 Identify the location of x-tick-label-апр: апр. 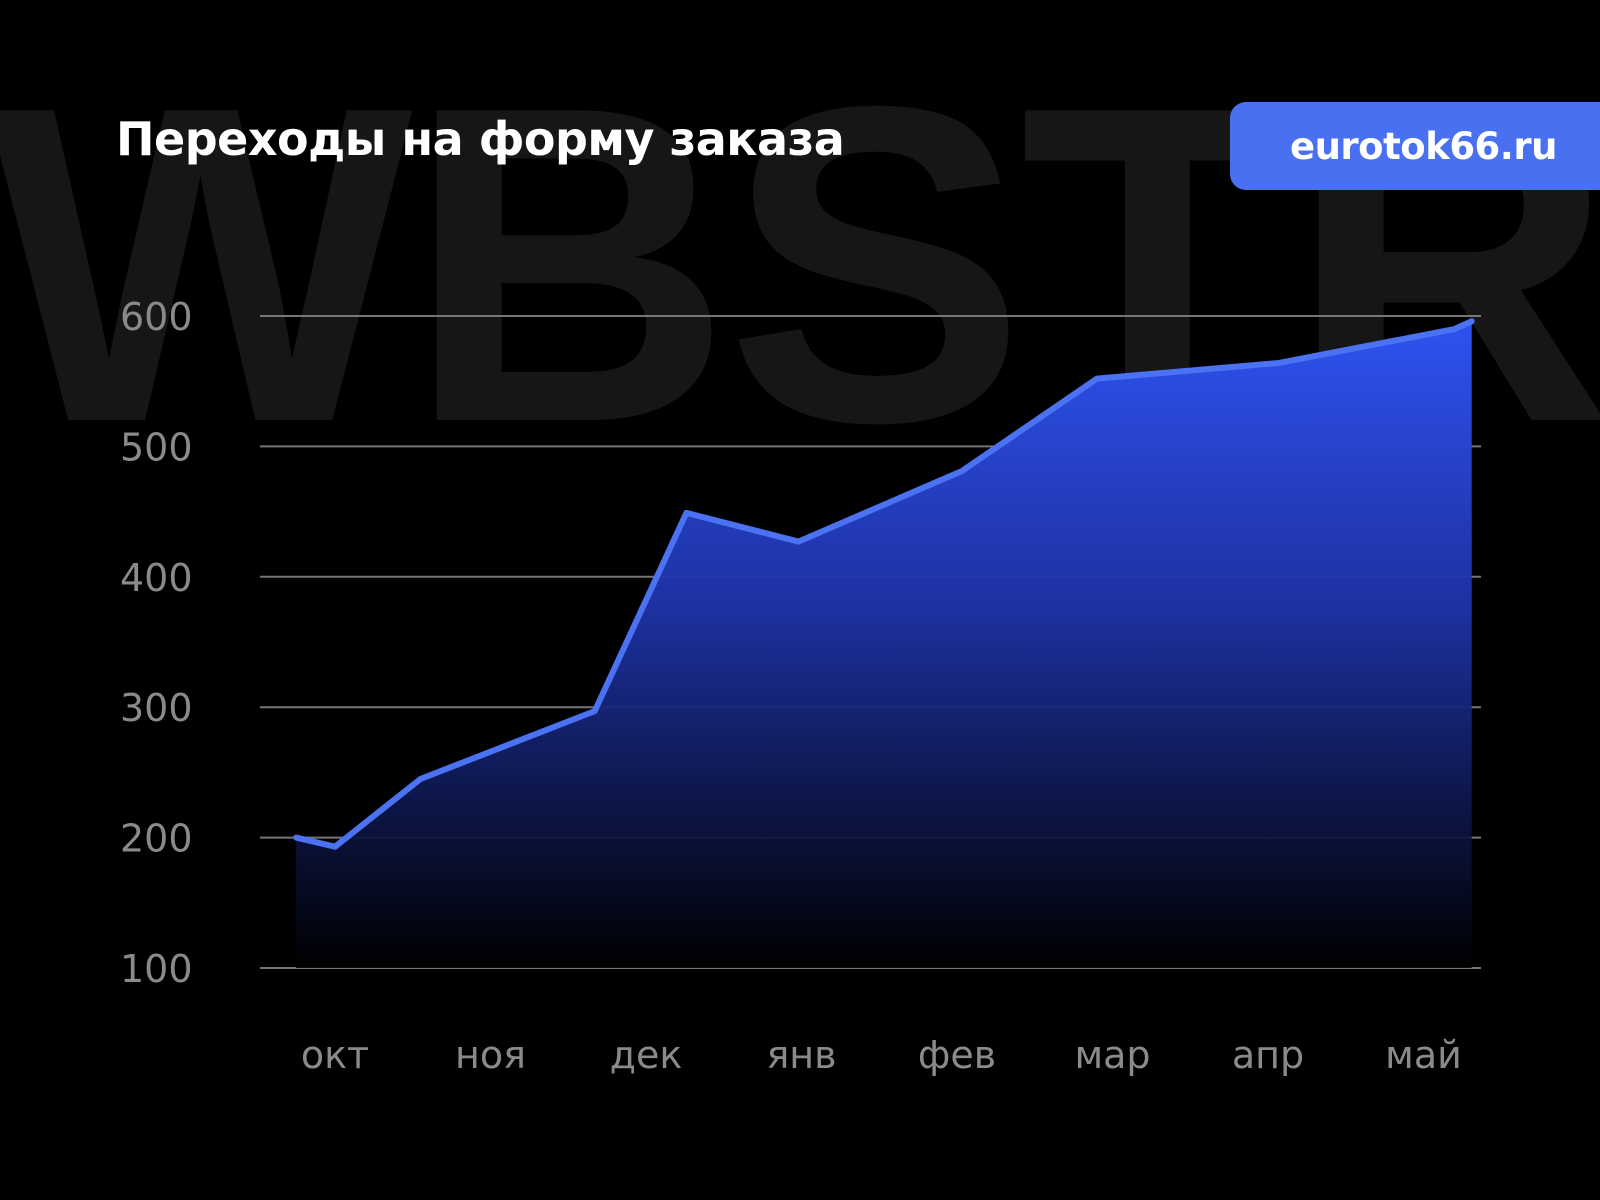
(1268, 1055).